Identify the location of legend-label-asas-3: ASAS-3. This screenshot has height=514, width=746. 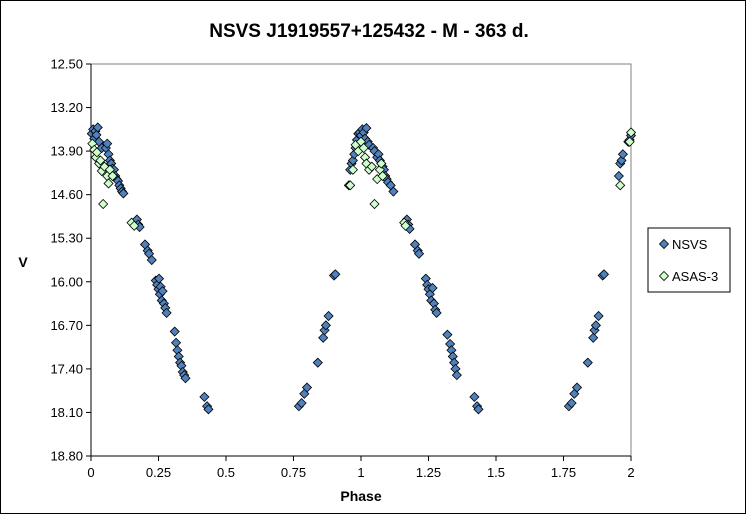
(695, 276).